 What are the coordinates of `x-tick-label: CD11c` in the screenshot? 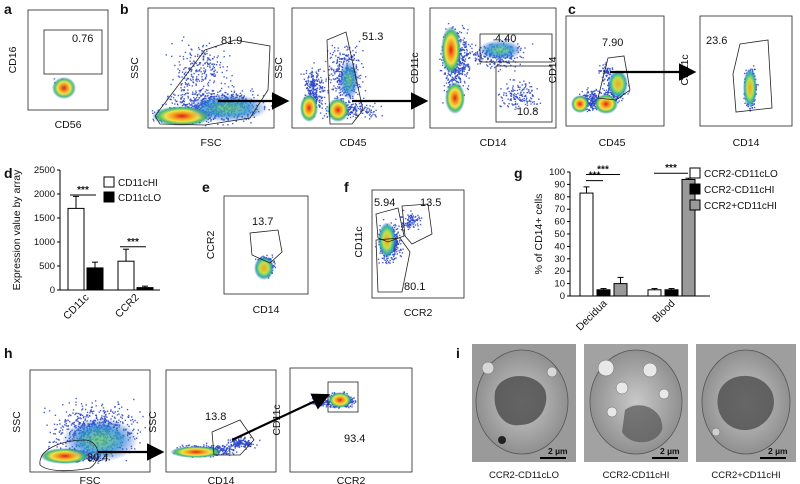 It's located at (76, 307).